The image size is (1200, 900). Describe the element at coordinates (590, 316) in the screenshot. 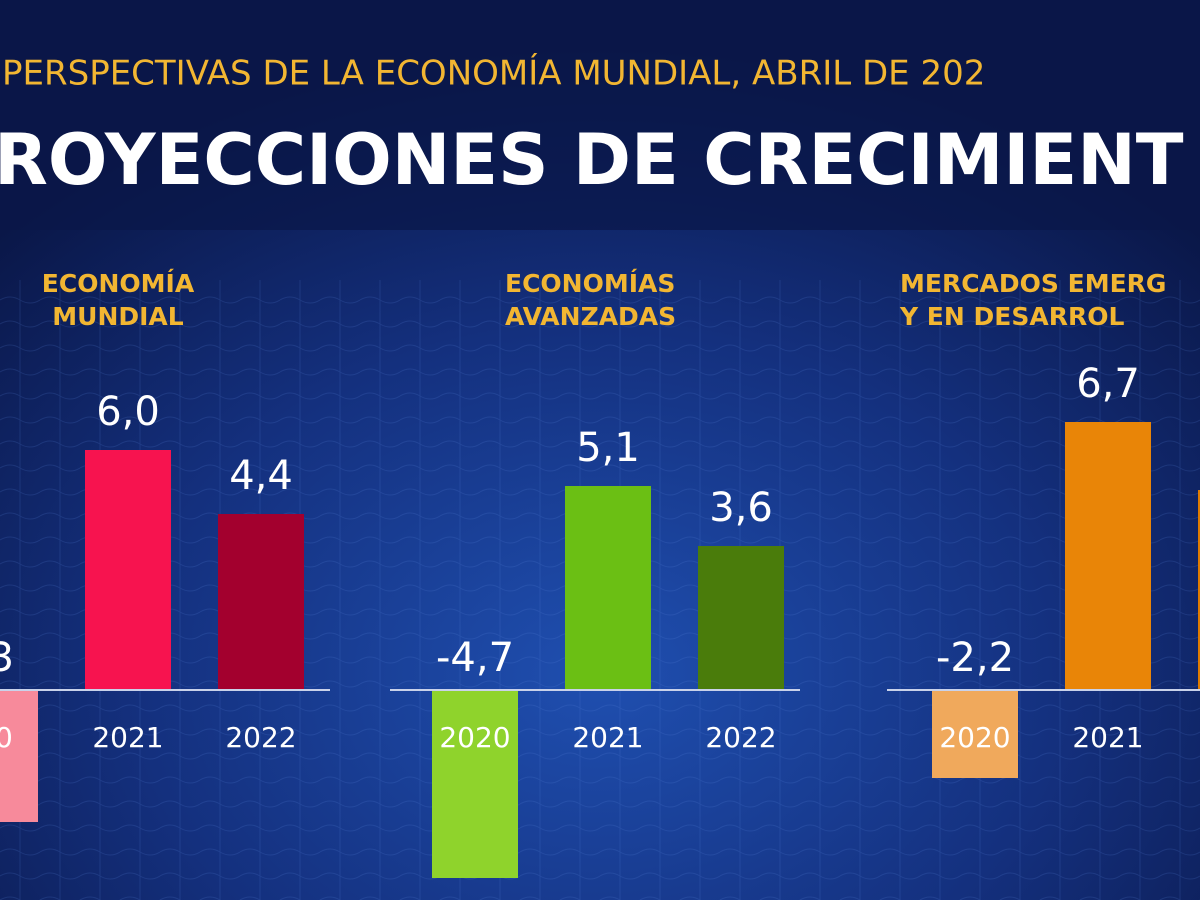

I see `panel-title: AVANZADAS` at that location.